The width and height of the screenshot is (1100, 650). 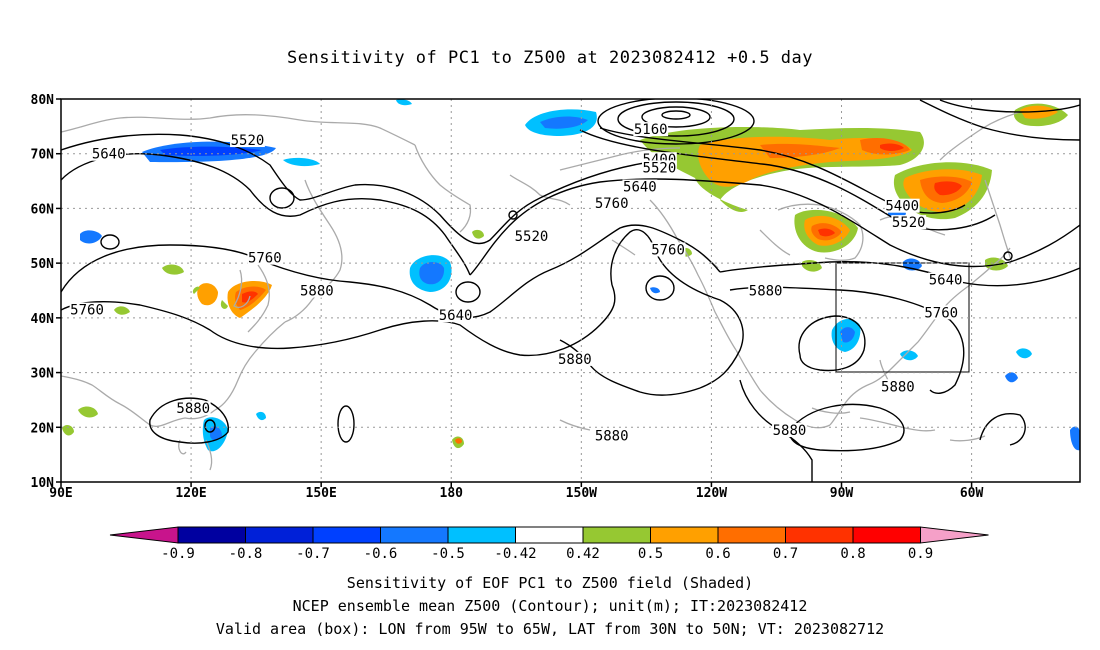 What do you see at coordinates (581, 493) in the screenshot?
I see `lon-label: 150W` at bounding box center [581, 493].